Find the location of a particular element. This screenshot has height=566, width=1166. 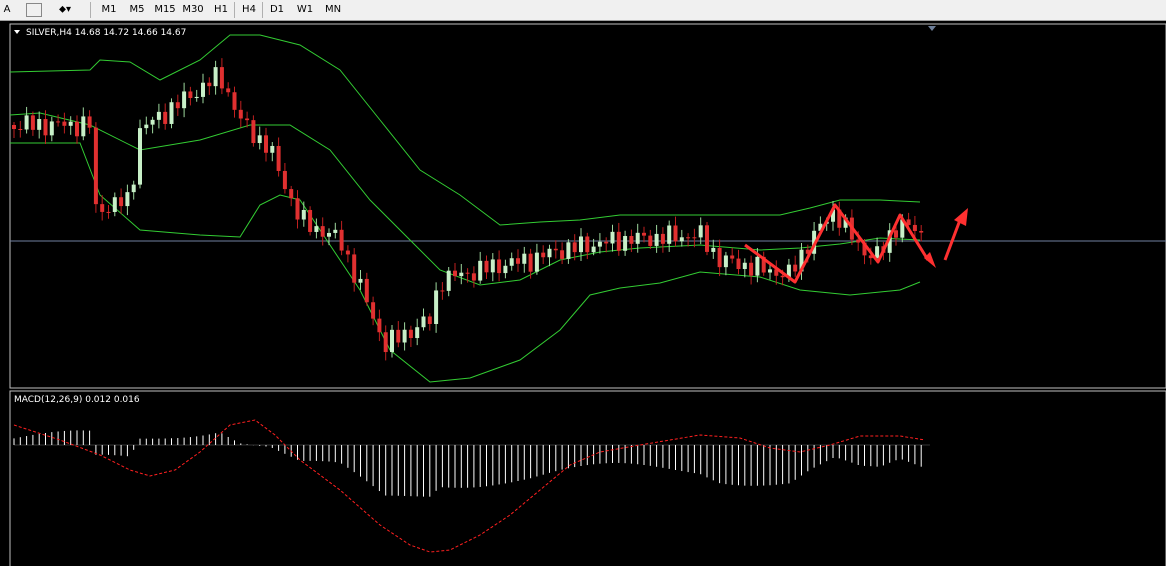

timeframe-button: H4 is located at coordinates (249, 9).